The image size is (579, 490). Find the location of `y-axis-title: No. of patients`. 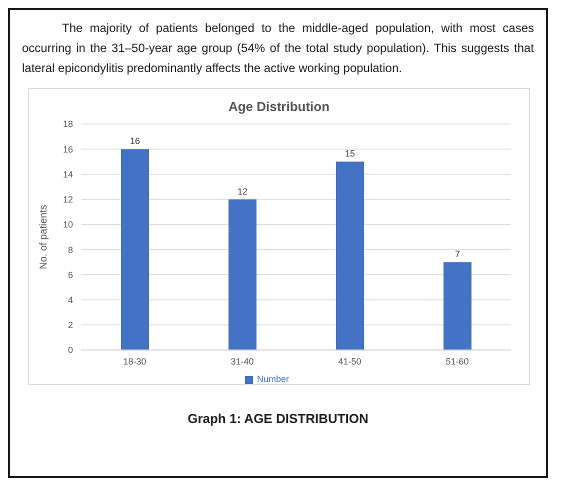

y-axis-title: No. of patients is located at coordinates (44, 237).